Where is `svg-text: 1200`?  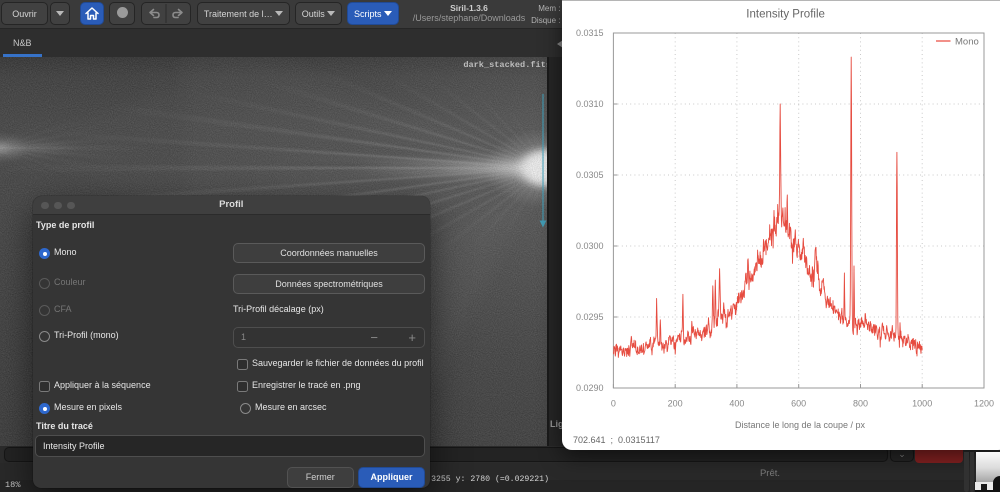
svg-text: 1200 is located at coordinates (984, 404).